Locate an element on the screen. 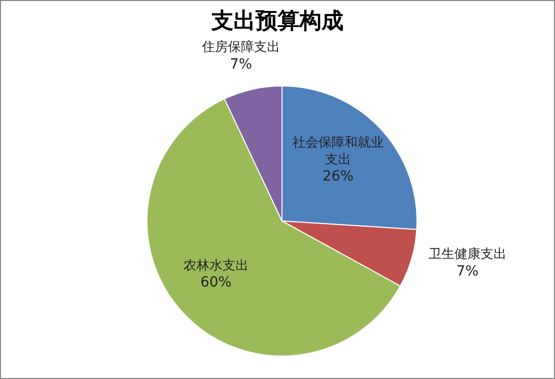  chart-title: 支出预算构成 is located at coordinates (277, 22).